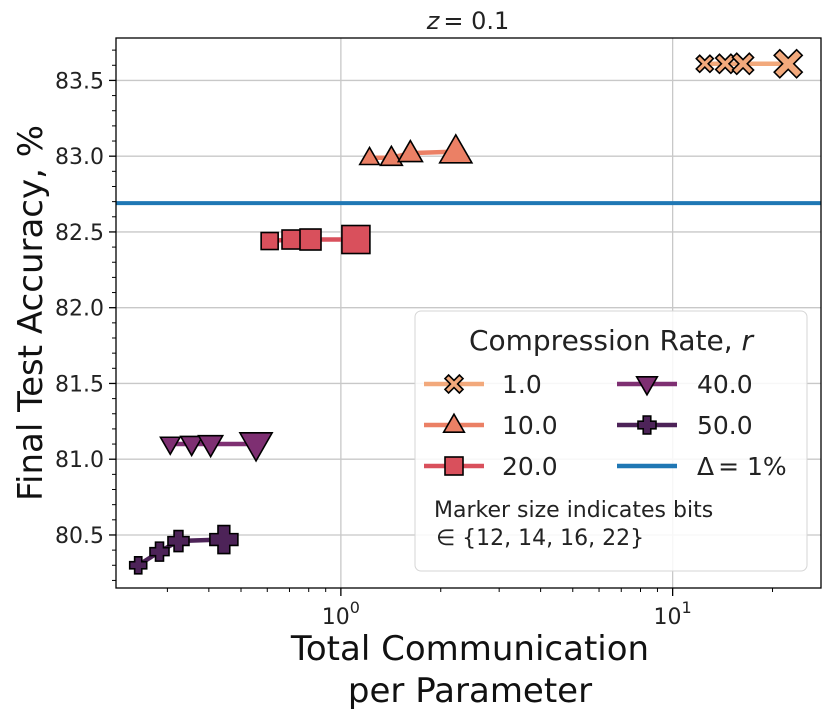 This screenshot has width=830, height=716. What do you see at coordinates (341, 614) in the screenshot?
I see `x-tick-label: 10⁰` at bounding box center [341, 614].